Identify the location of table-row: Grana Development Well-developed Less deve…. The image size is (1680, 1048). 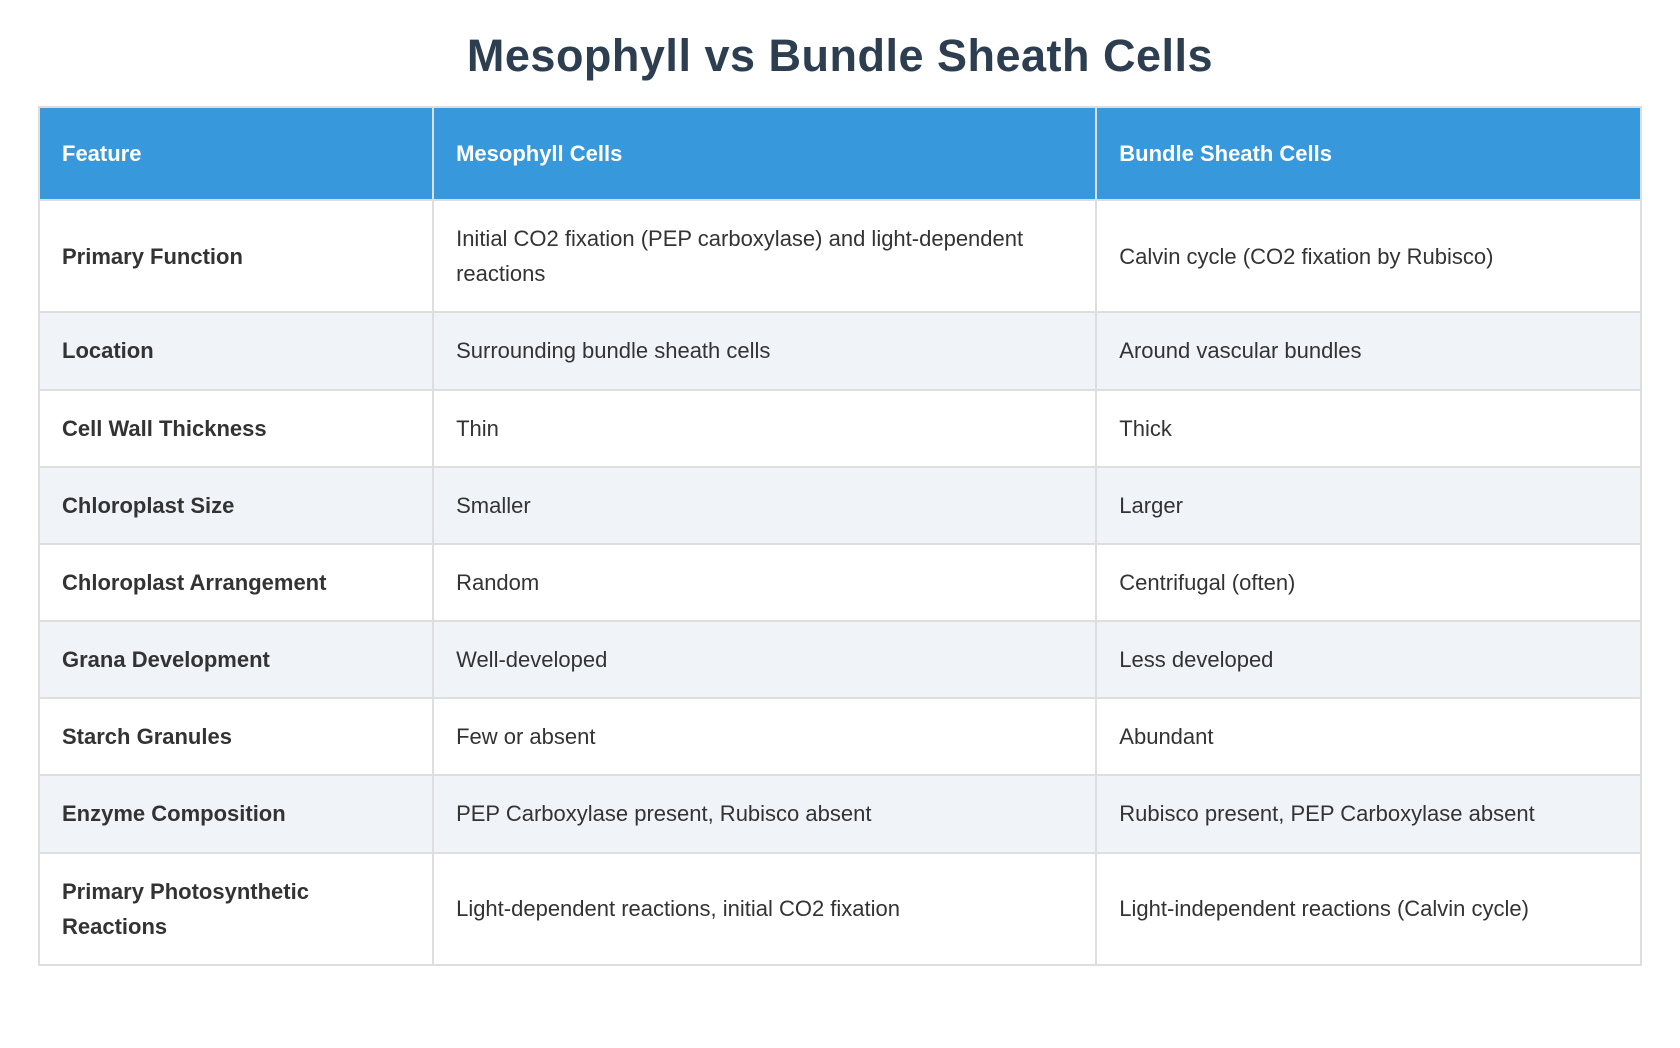
(839, 660).